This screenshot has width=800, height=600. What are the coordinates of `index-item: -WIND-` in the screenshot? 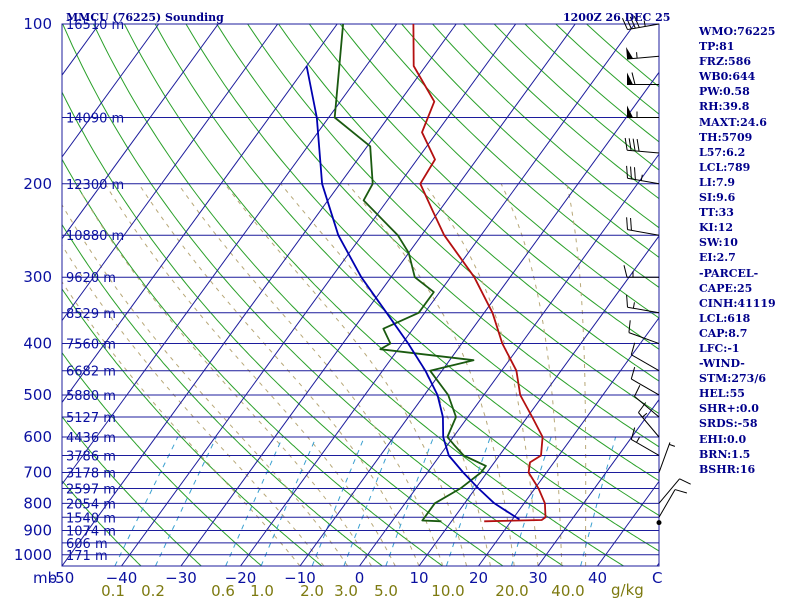 It's located at (722, 364).